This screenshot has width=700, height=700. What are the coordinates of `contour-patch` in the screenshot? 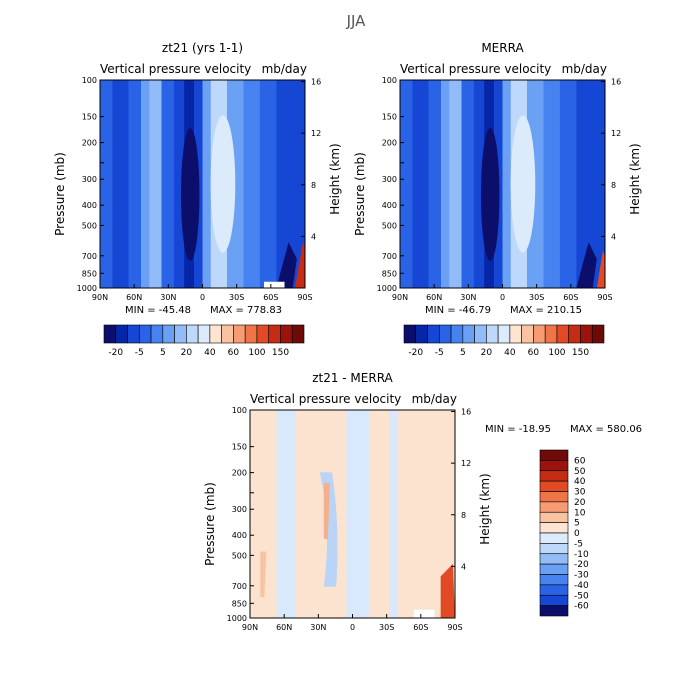 It's located at (586, 265).